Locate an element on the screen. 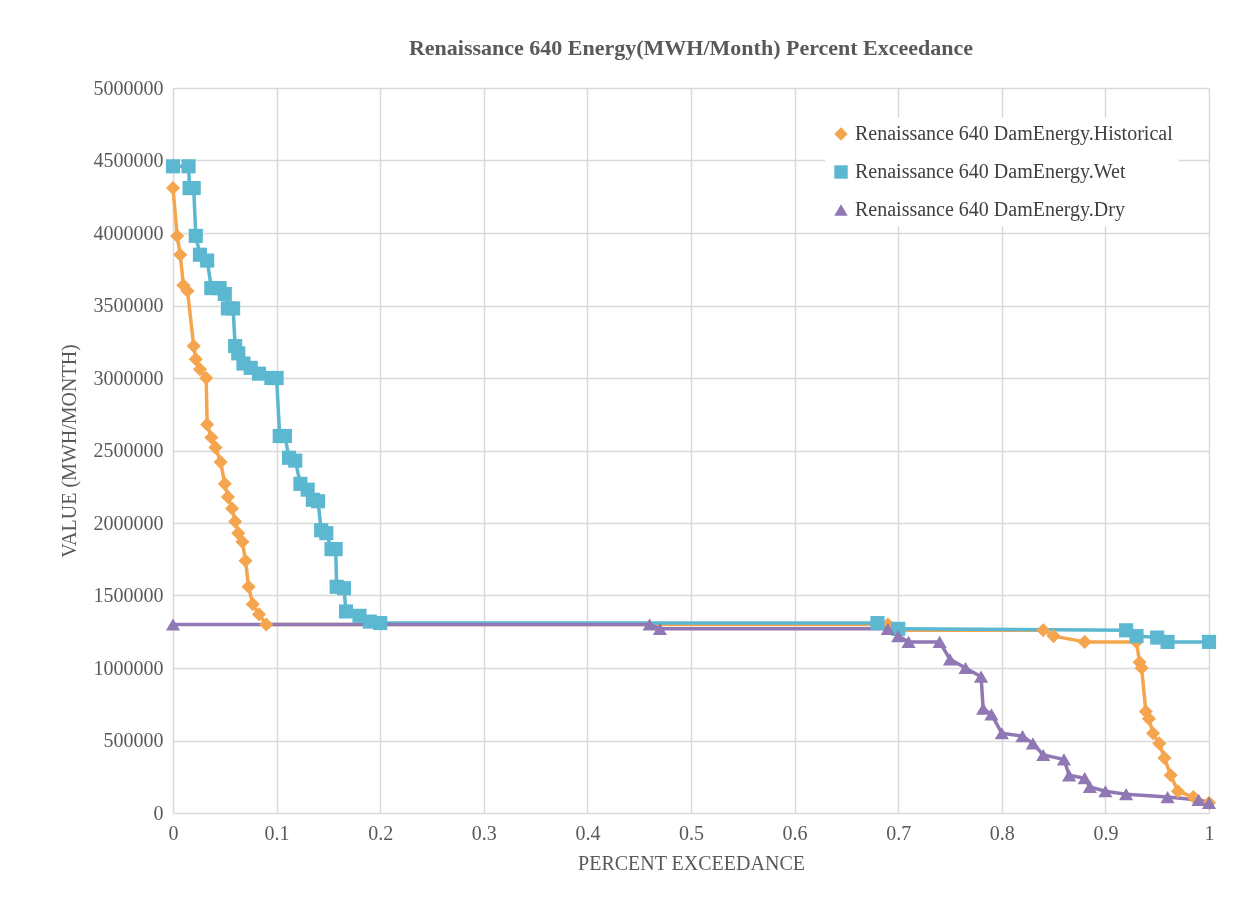  x-tick-label: 0.1 is located at coordinates (277, 832).